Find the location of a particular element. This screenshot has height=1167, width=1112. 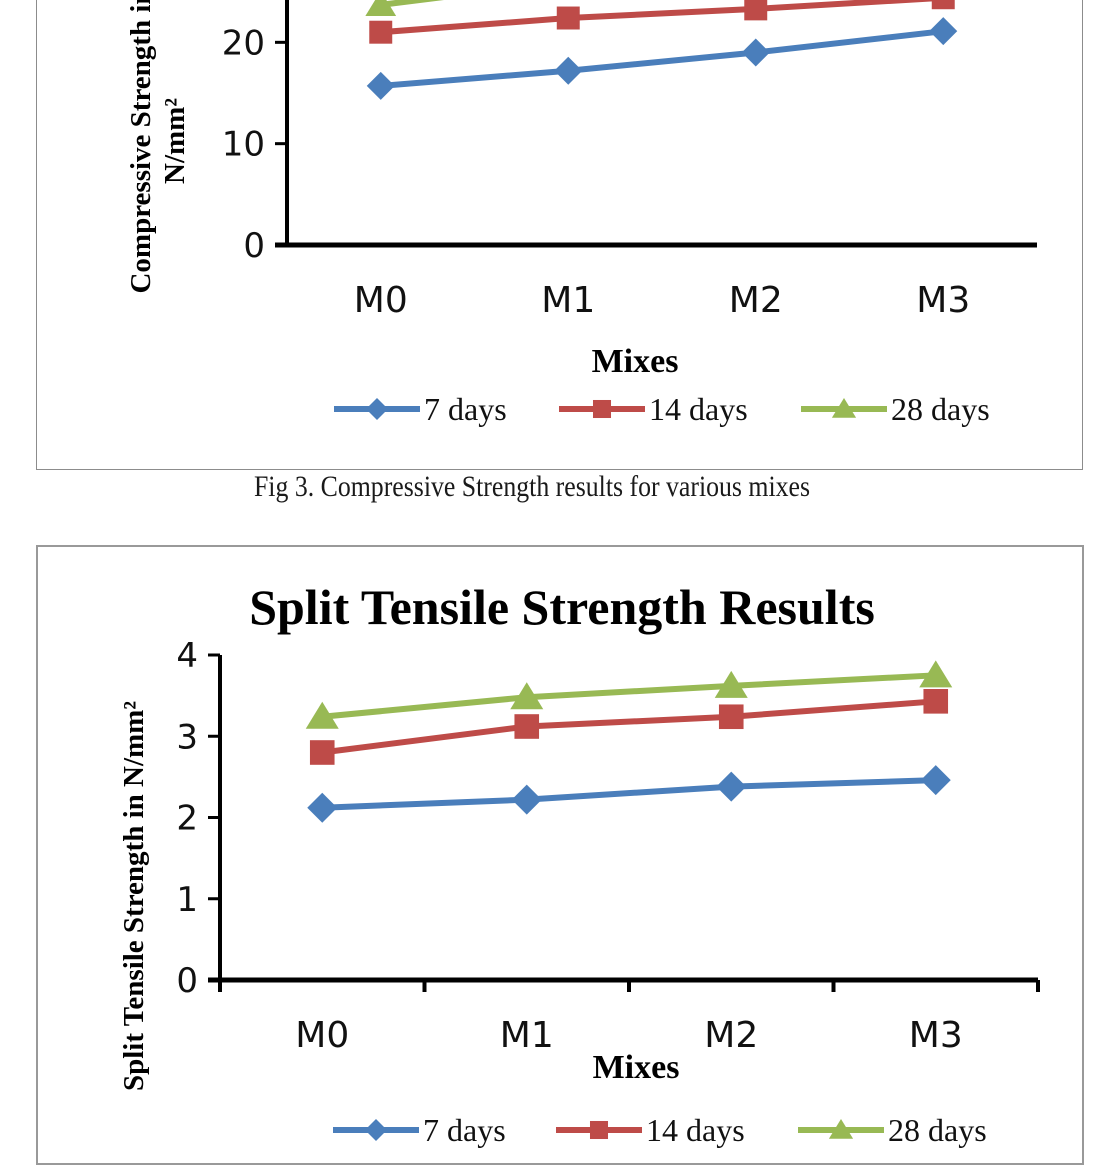

split-tensile-x-tick-label-m3: M3 is located at coordinates (936, 1035).